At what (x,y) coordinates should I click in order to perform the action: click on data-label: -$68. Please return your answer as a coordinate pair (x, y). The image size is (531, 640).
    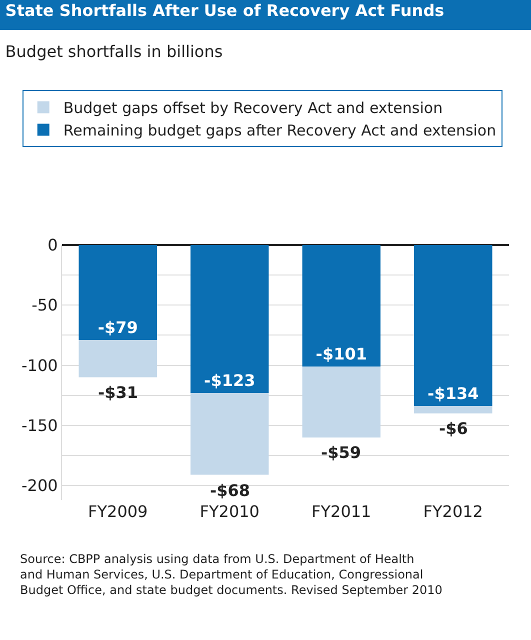
    Looking at the image, I should click on (230, 490).